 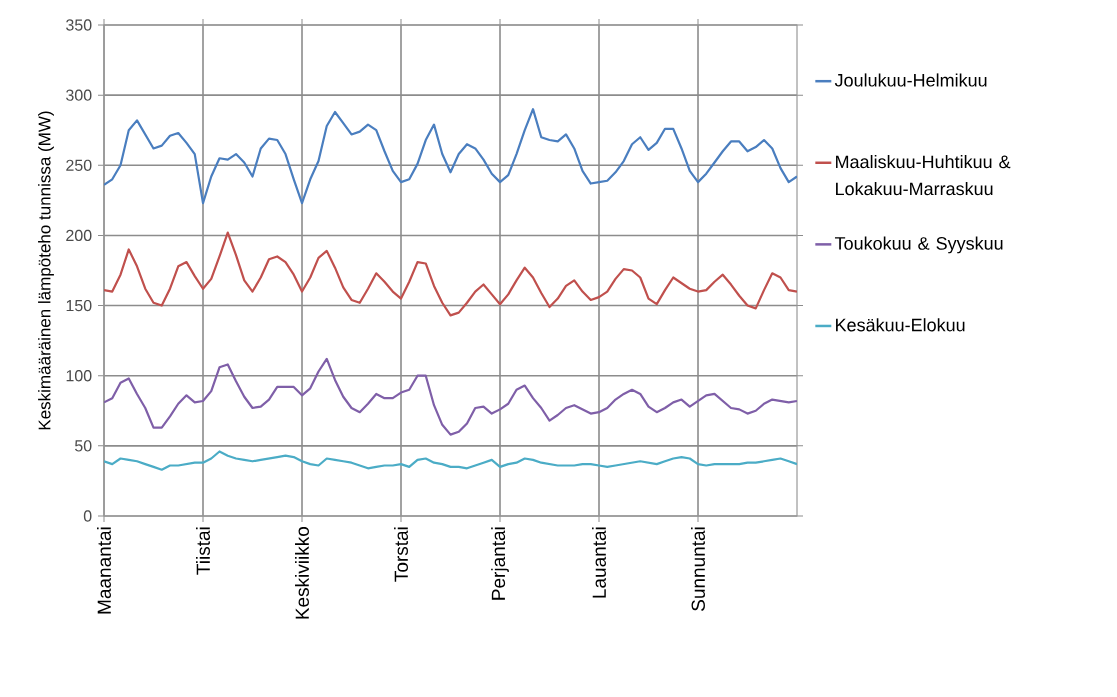 I want to click on y-axis-title: Keskimääräinen lämpöteho tunnissa (MW), so click(x=46, y=270).